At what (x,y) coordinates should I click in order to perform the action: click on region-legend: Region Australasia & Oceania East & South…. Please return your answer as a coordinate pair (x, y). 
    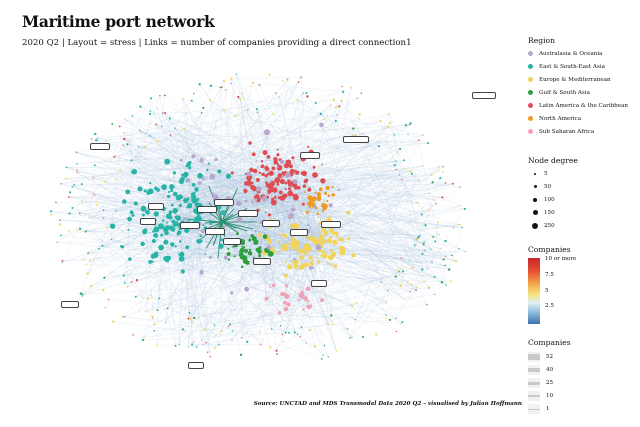
    Looking at the image, I should click on (578, 87).